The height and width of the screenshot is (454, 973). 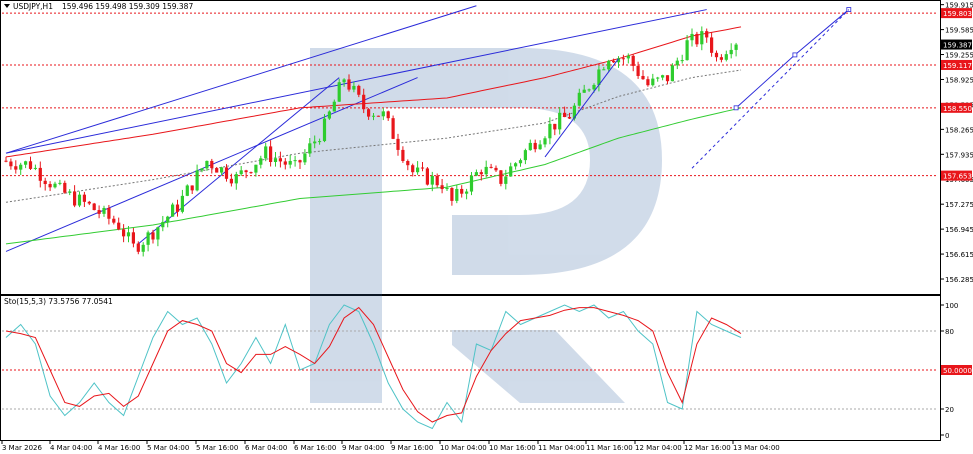 I want to click on forecast-lines, so click(x=698, y=88).